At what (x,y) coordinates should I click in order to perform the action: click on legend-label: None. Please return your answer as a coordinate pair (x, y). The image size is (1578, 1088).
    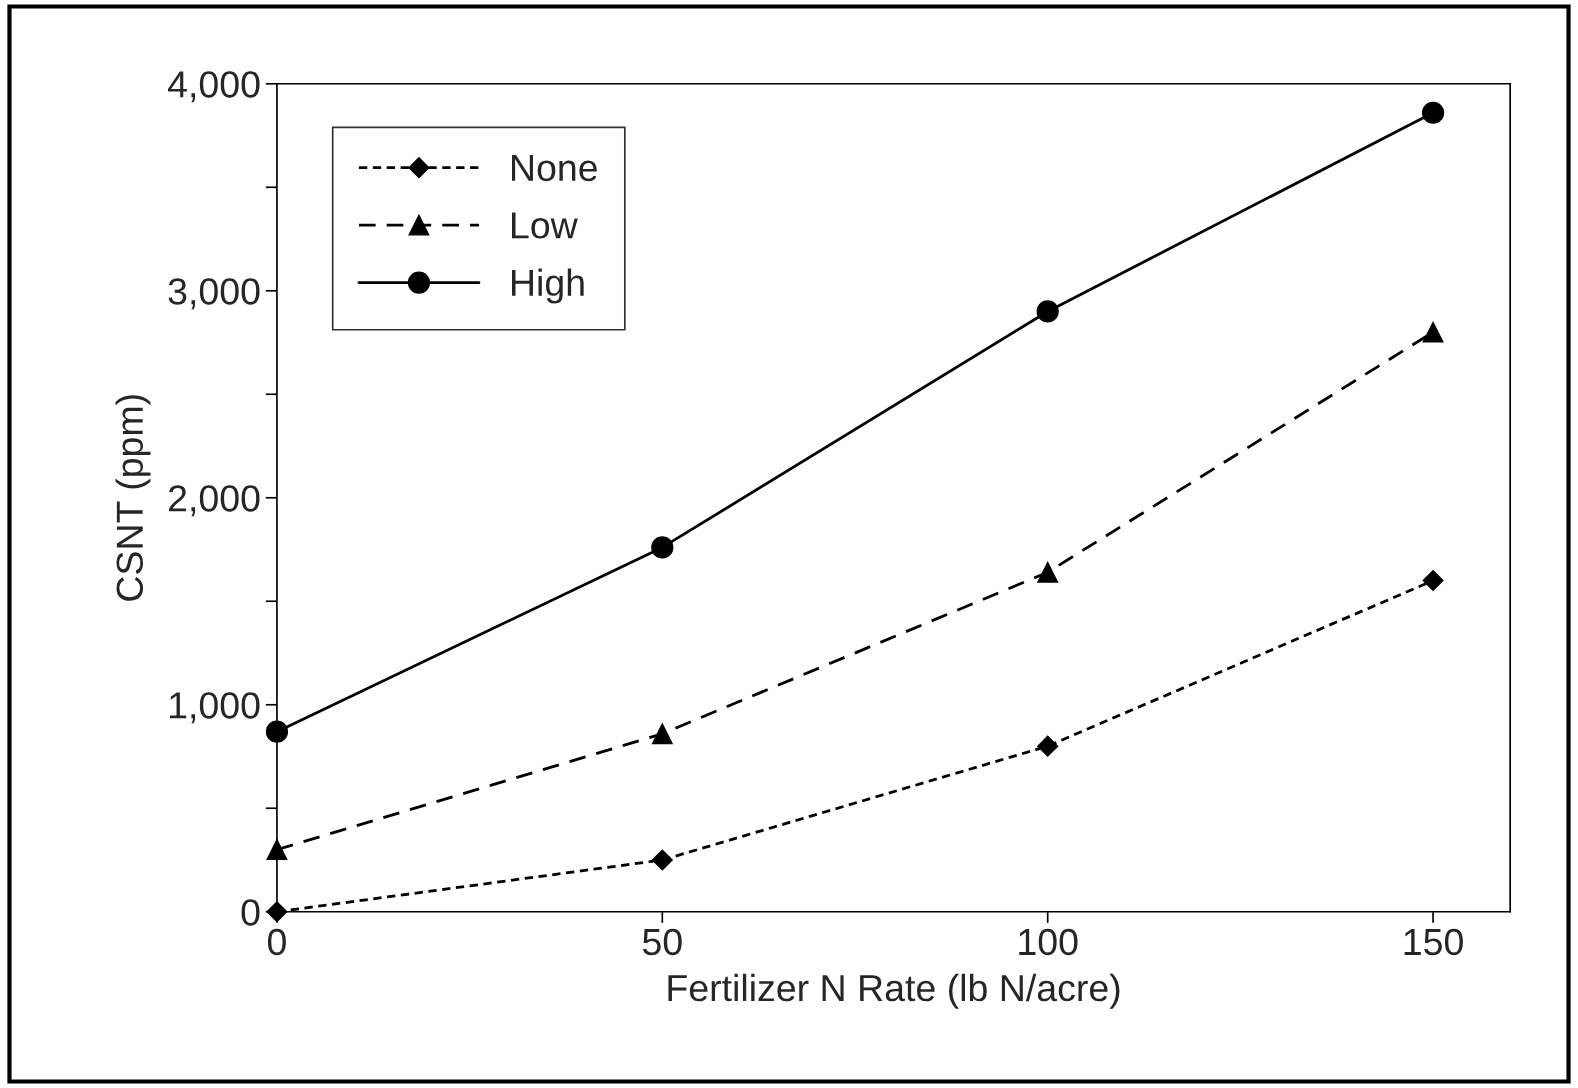
    Looking at the image, I should click on (554, 168).